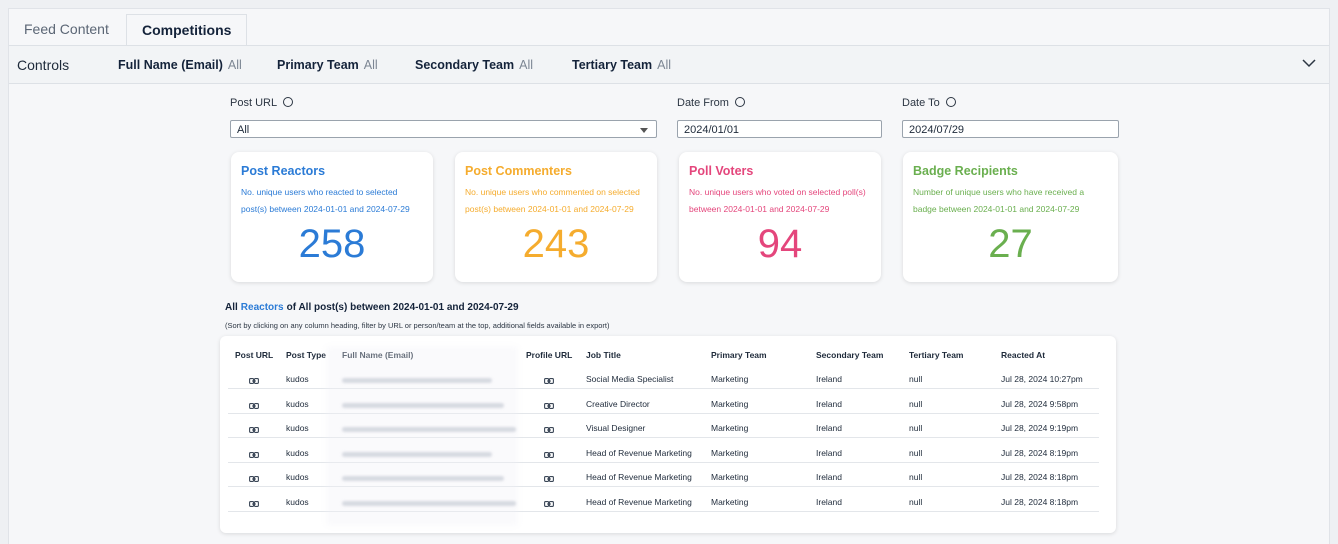 The image size is (1338, 544). What do you see at coordinates (936, 355) in the screenshot?
I see `column-header: Tertiary Team` at bounding box center [936, 355].